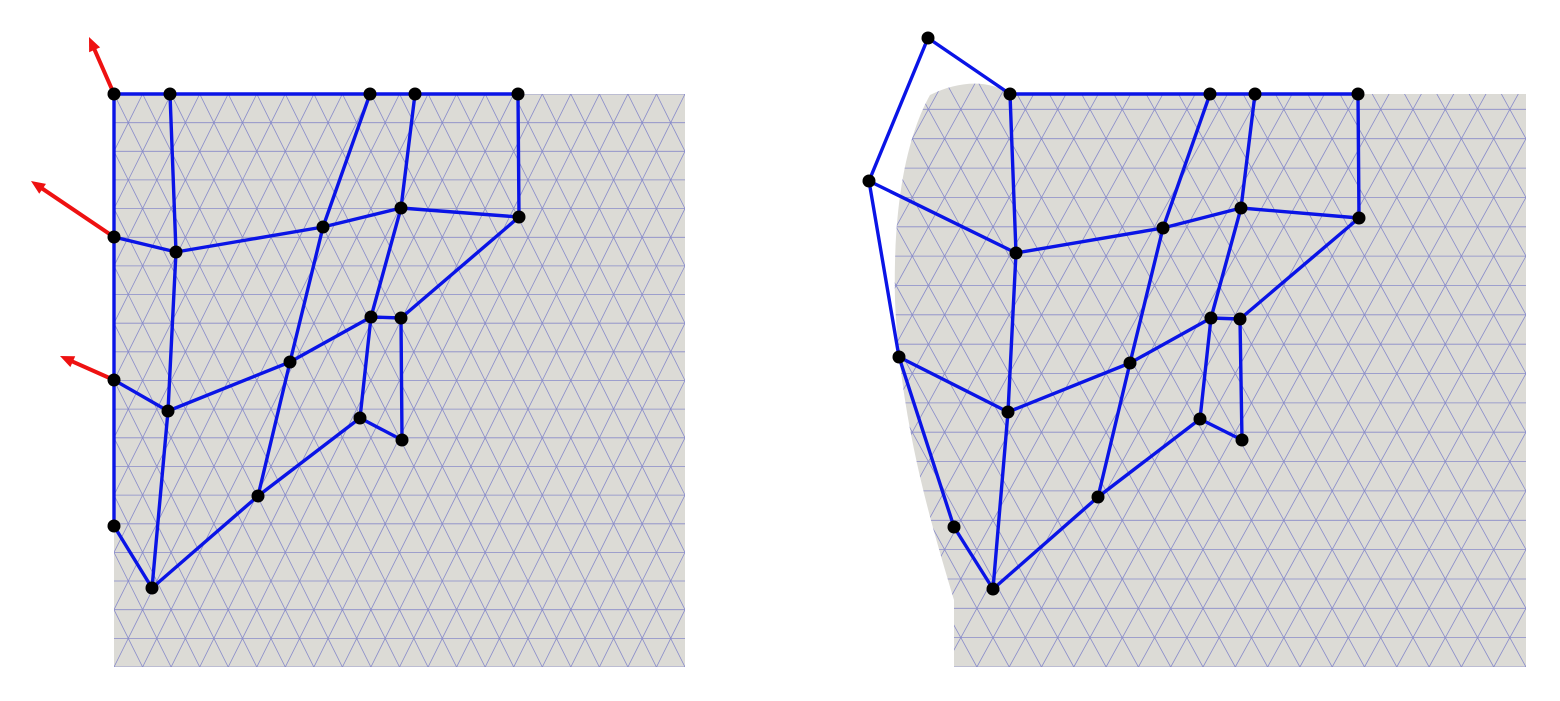 Image resolution: width=1560 pixels, height=701 pixels. What do you see at coordinates (73, 209) in the screenshot?
I see `force-arrows` at bounding box center [73, 209].